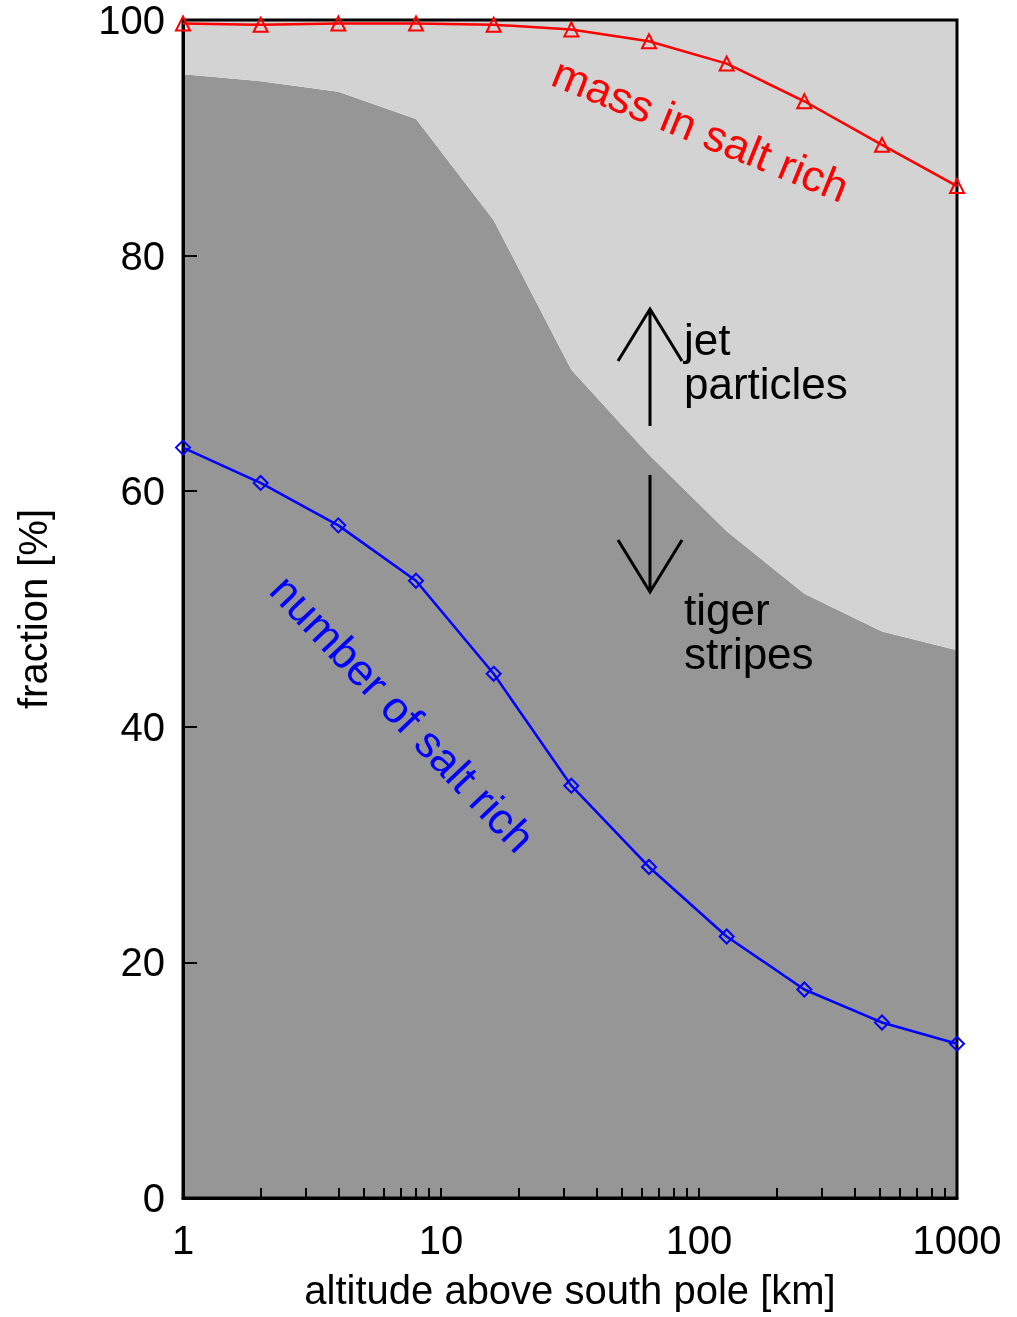 Image resolution: width=1017 pixels, height=1317 pixels. Describe the element at coordinates (142, 255) in the screenshot. I see `y-tick-label: 80` at that location.